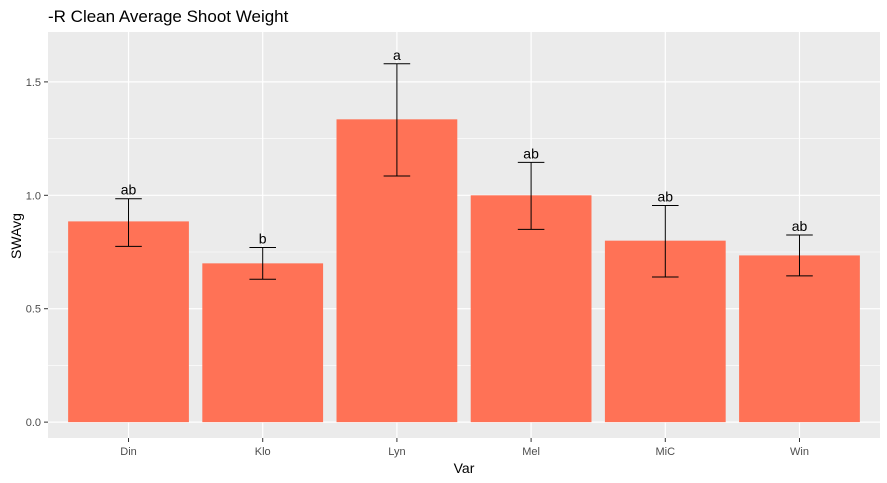 The height and width of the screenshot is (483, 887). What do you see at coordinates (665, 241) in the screenshot?
I see `error-bar-mic` at bounding box center [665, 241].